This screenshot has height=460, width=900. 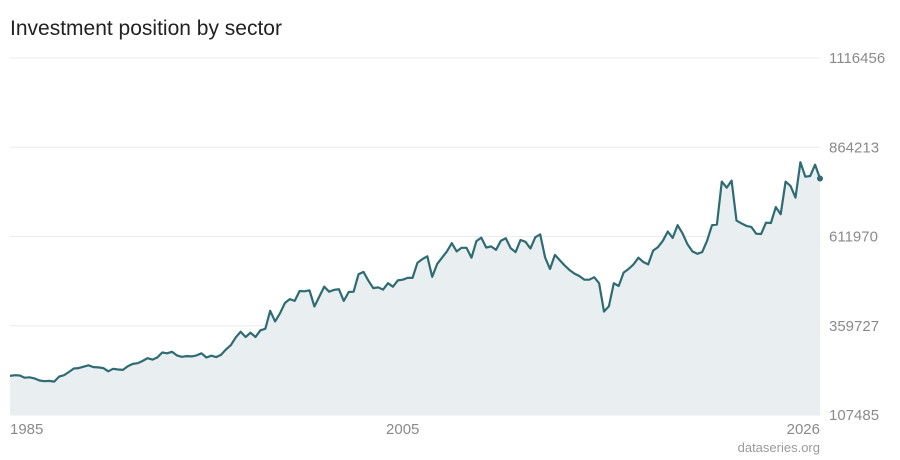 I want to click on y-tick-label: 359727, so click(x=854, y=326).